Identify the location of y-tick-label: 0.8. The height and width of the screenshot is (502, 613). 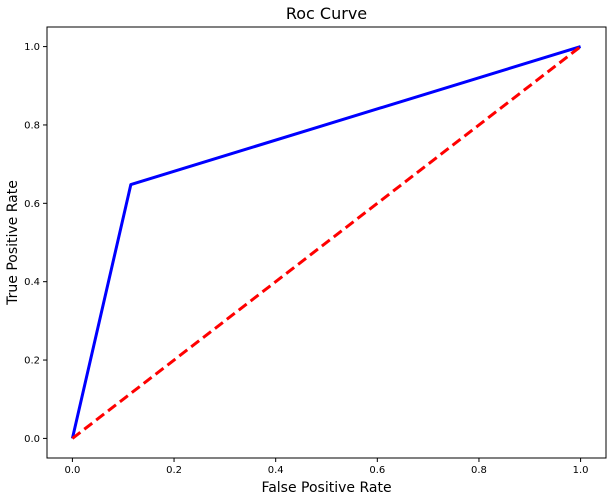
(32, 125).